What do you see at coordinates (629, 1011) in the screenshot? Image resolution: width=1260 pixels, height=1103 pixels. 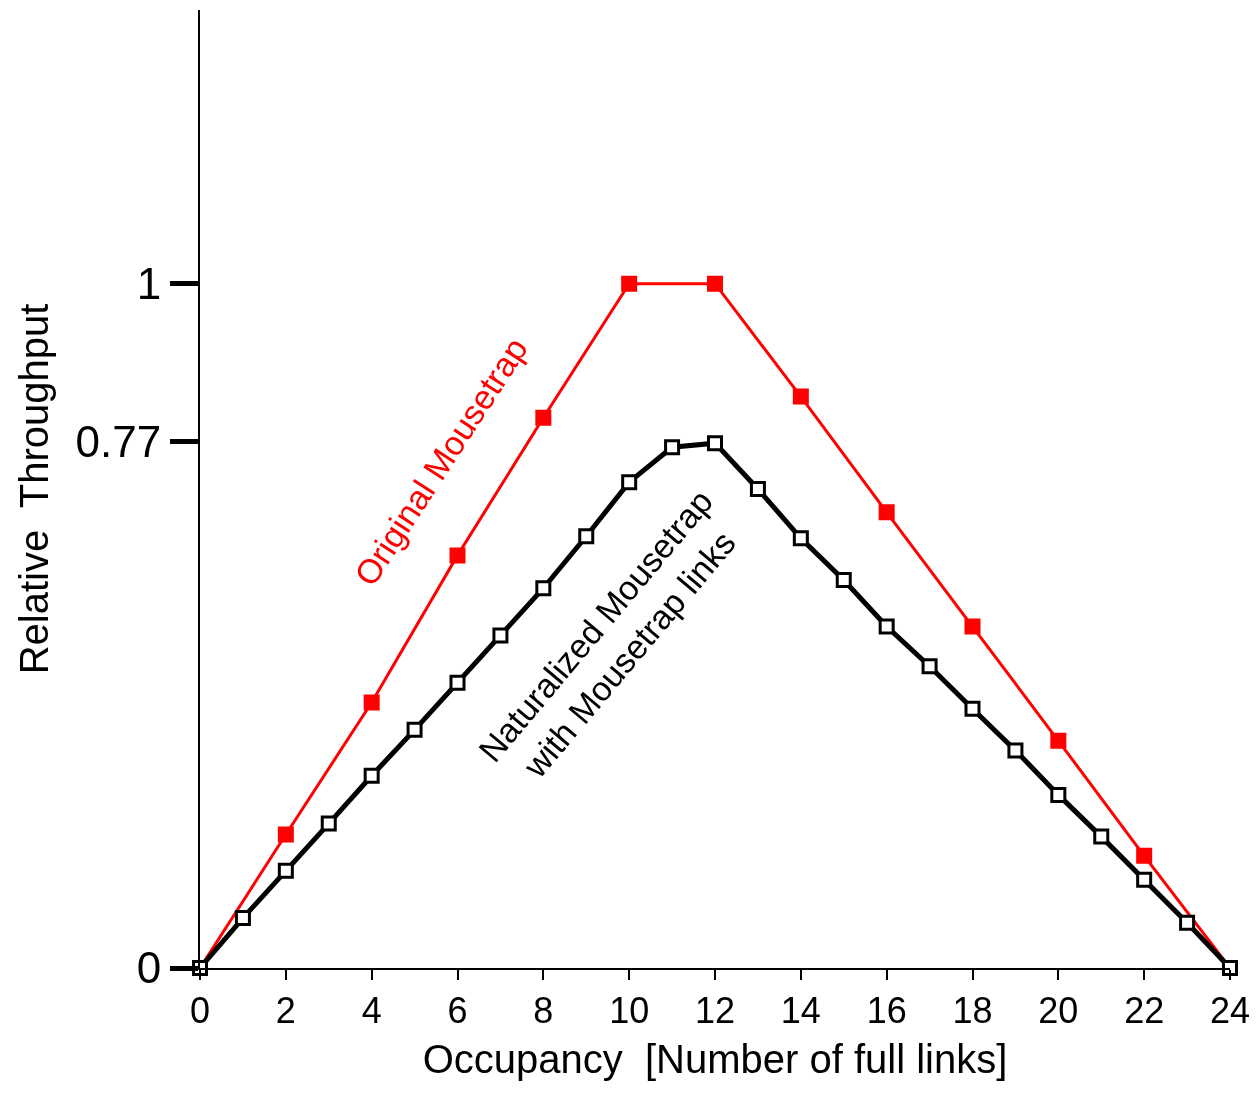 I see `x-tick-label: 10` at bounding box center [629, 1011].